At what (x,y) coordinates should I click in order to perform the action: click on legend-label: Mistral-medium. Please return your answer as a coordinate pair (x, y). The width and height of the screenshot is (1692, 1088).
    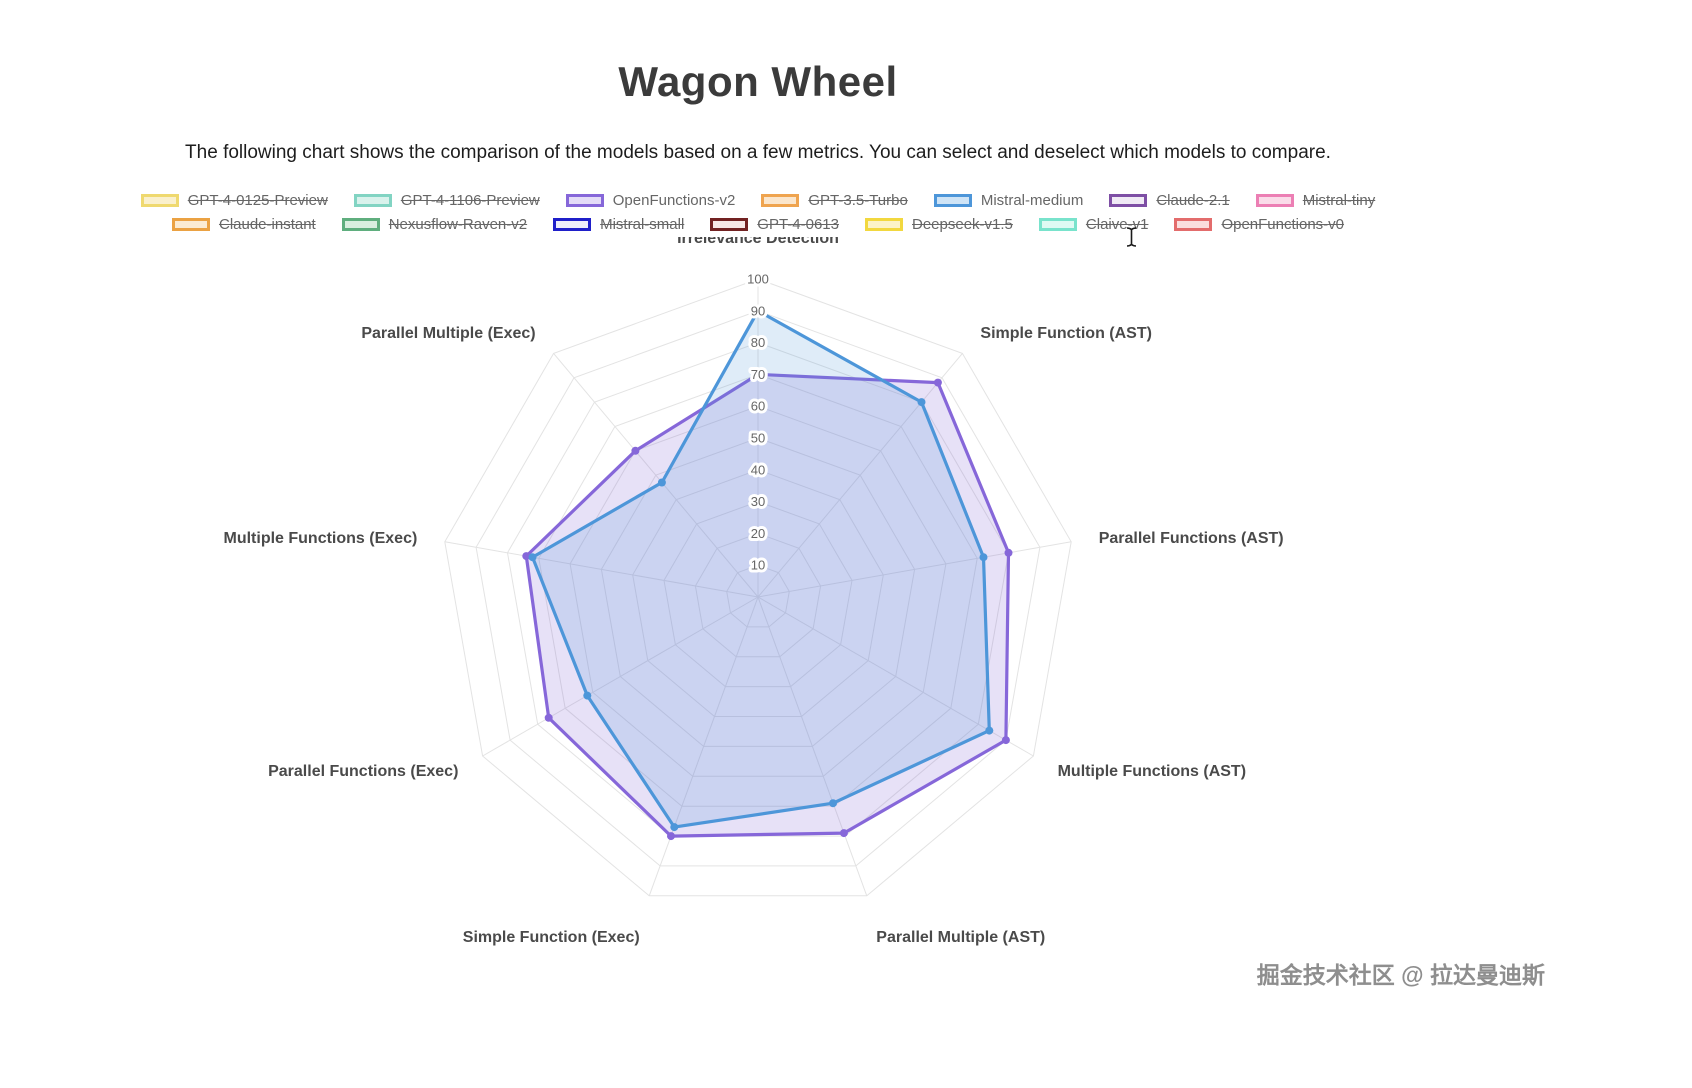
    Looking at the image, I should click on (1032, 200).